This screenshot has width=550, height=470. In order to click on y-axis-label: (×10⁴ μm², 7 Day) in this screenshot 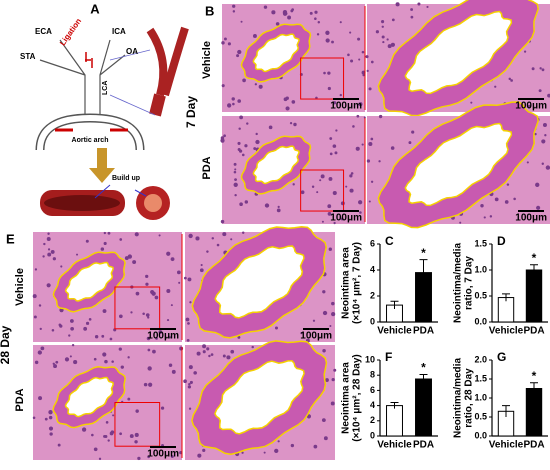, I will do `click(357, 283)`.